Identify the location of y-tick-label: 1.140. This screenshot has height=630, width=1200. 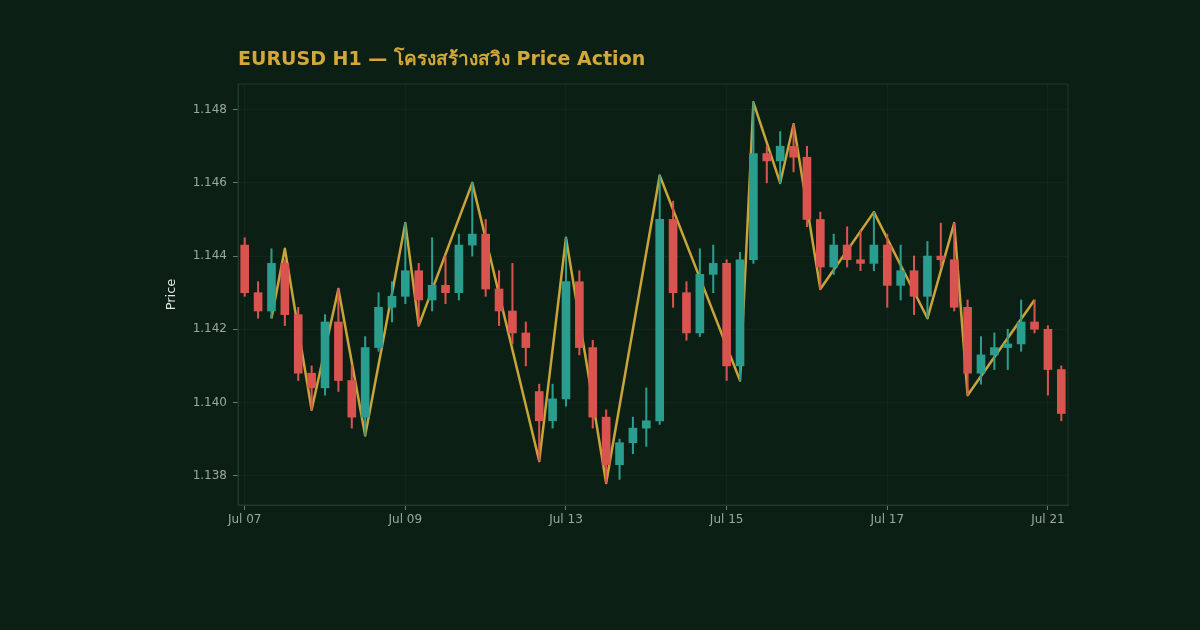
(209, 401).